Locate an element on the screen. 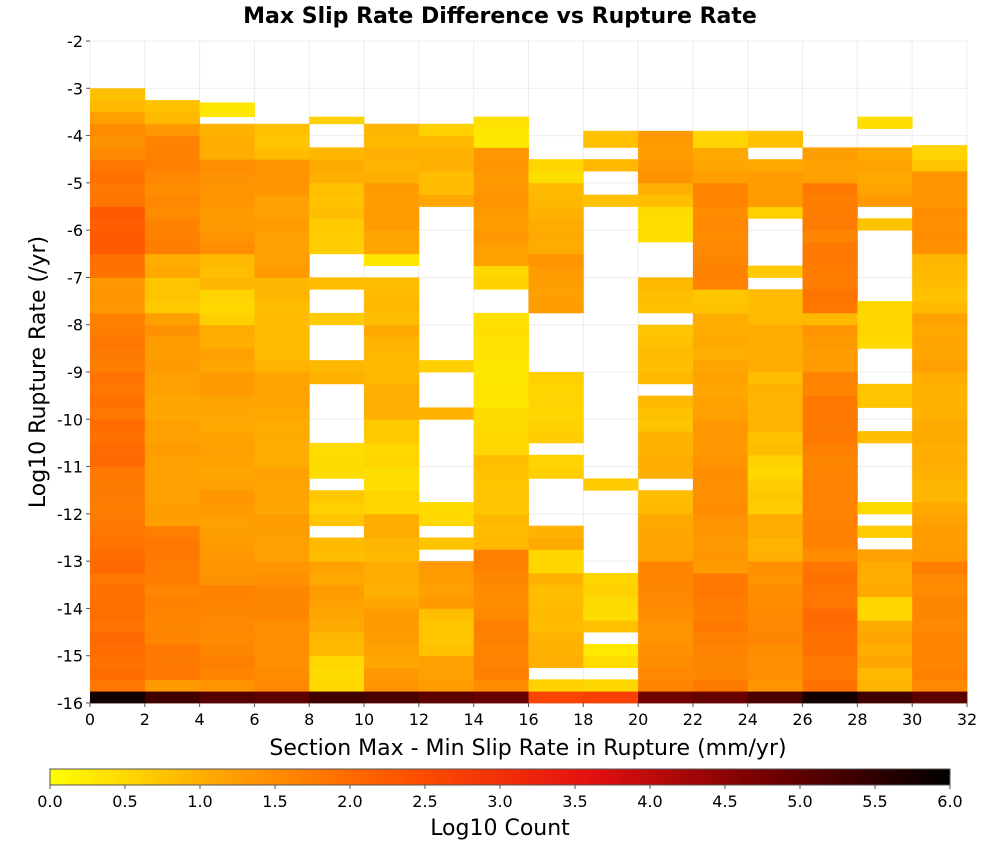 Image resolution: width=1000 pixels, height=850 pixels. colorbar-tick-label: 1.5 is located at coordinates (274, 801).